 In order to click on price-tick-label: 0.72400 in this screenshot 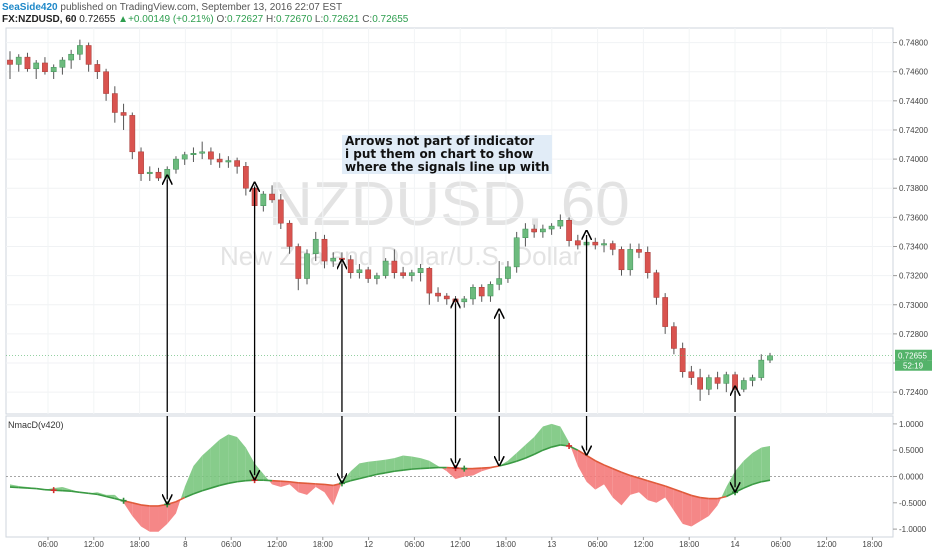, I will do `click(913, 392)`.